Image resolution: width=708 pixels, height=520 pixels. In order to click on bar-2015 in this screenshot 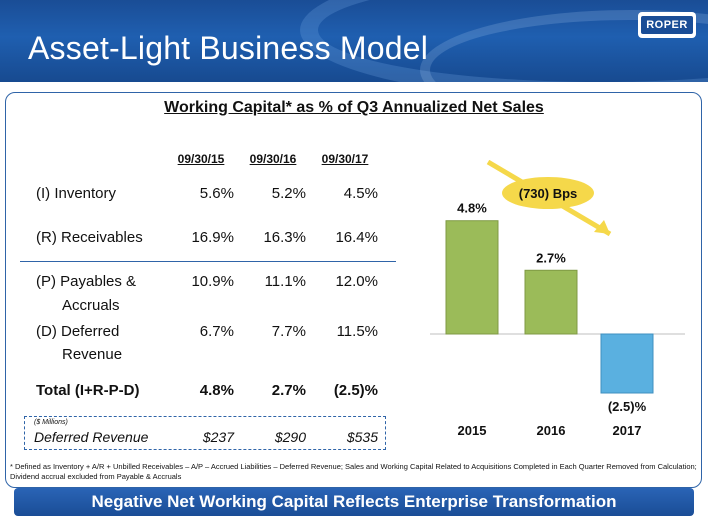, I will do `click(472, 277)`.